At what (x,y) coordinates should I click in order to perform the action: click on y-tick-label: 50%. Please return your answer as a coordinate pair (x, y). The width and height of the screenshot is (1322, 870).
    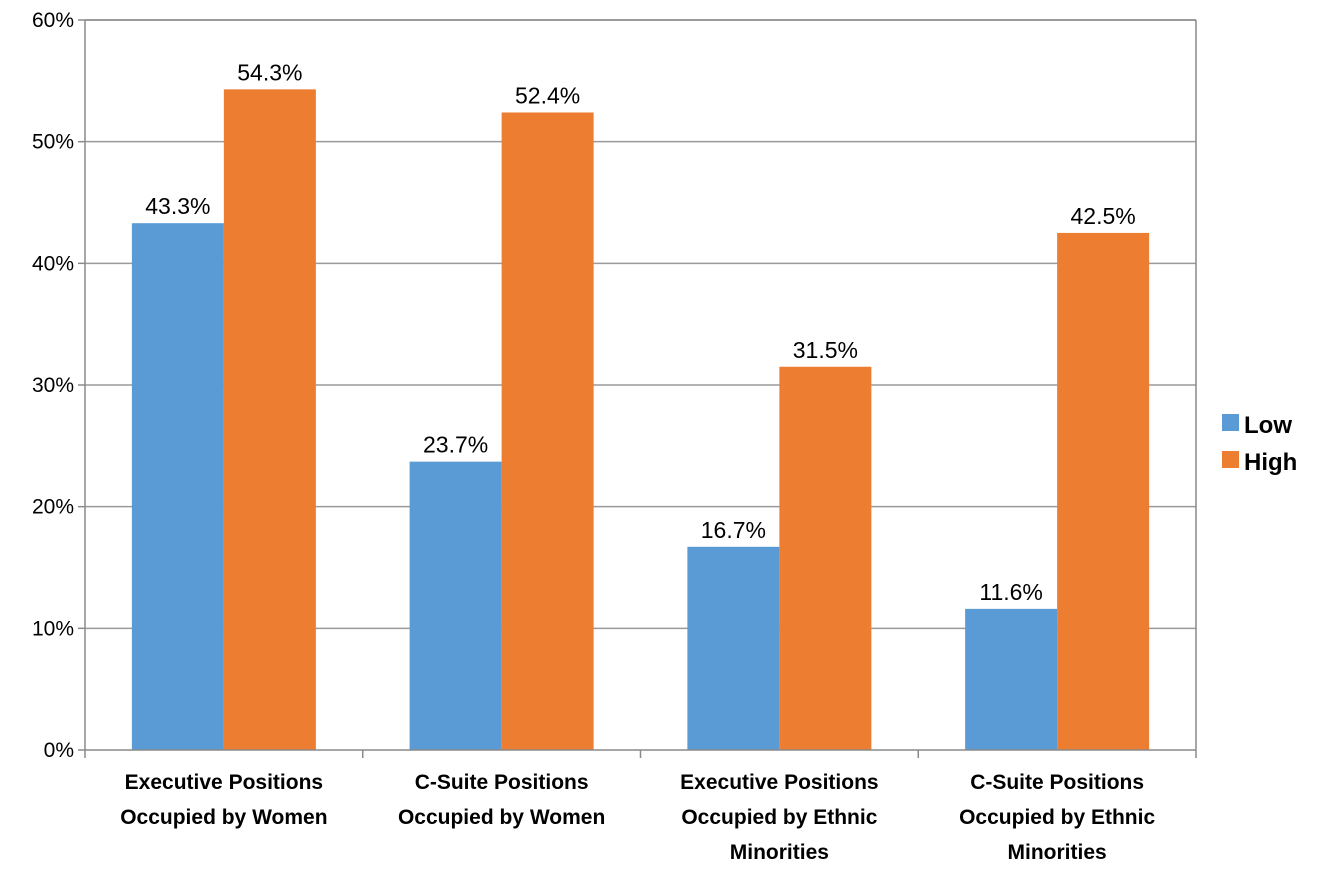
    Looking at the image, I should click on (53, 142).